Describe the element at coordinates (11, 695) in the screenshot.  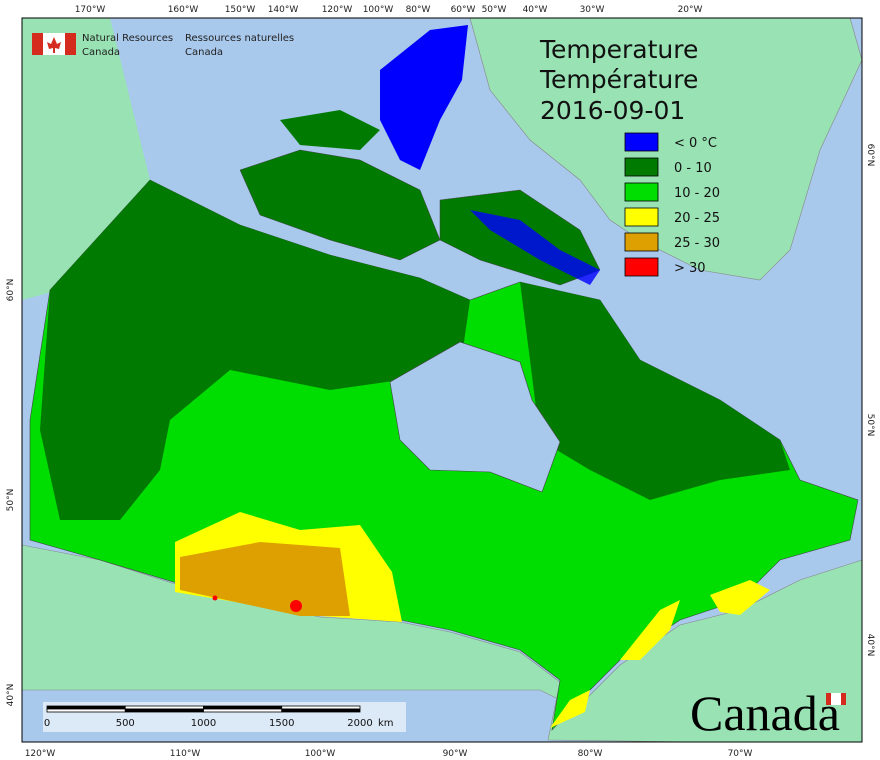
I see `left-lat-label: 40°N` at that location.